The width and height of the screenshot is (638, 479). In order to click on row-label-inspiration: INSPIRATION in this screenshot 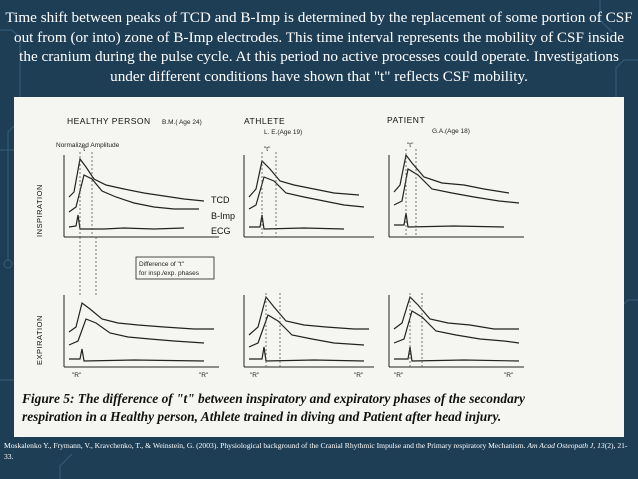, I will do `click(39, 210)`.